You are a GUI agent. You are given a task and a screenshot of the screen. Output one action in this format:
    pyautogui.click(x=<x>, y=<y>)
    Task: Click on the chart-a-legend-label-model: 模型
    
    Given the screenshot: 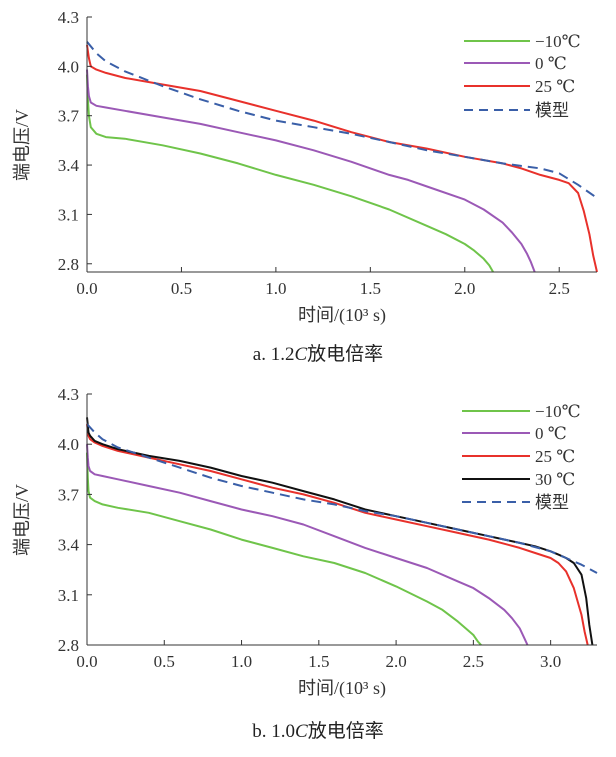 What is the action you would take?
    pyautogui.click(x=552, y=110)
    